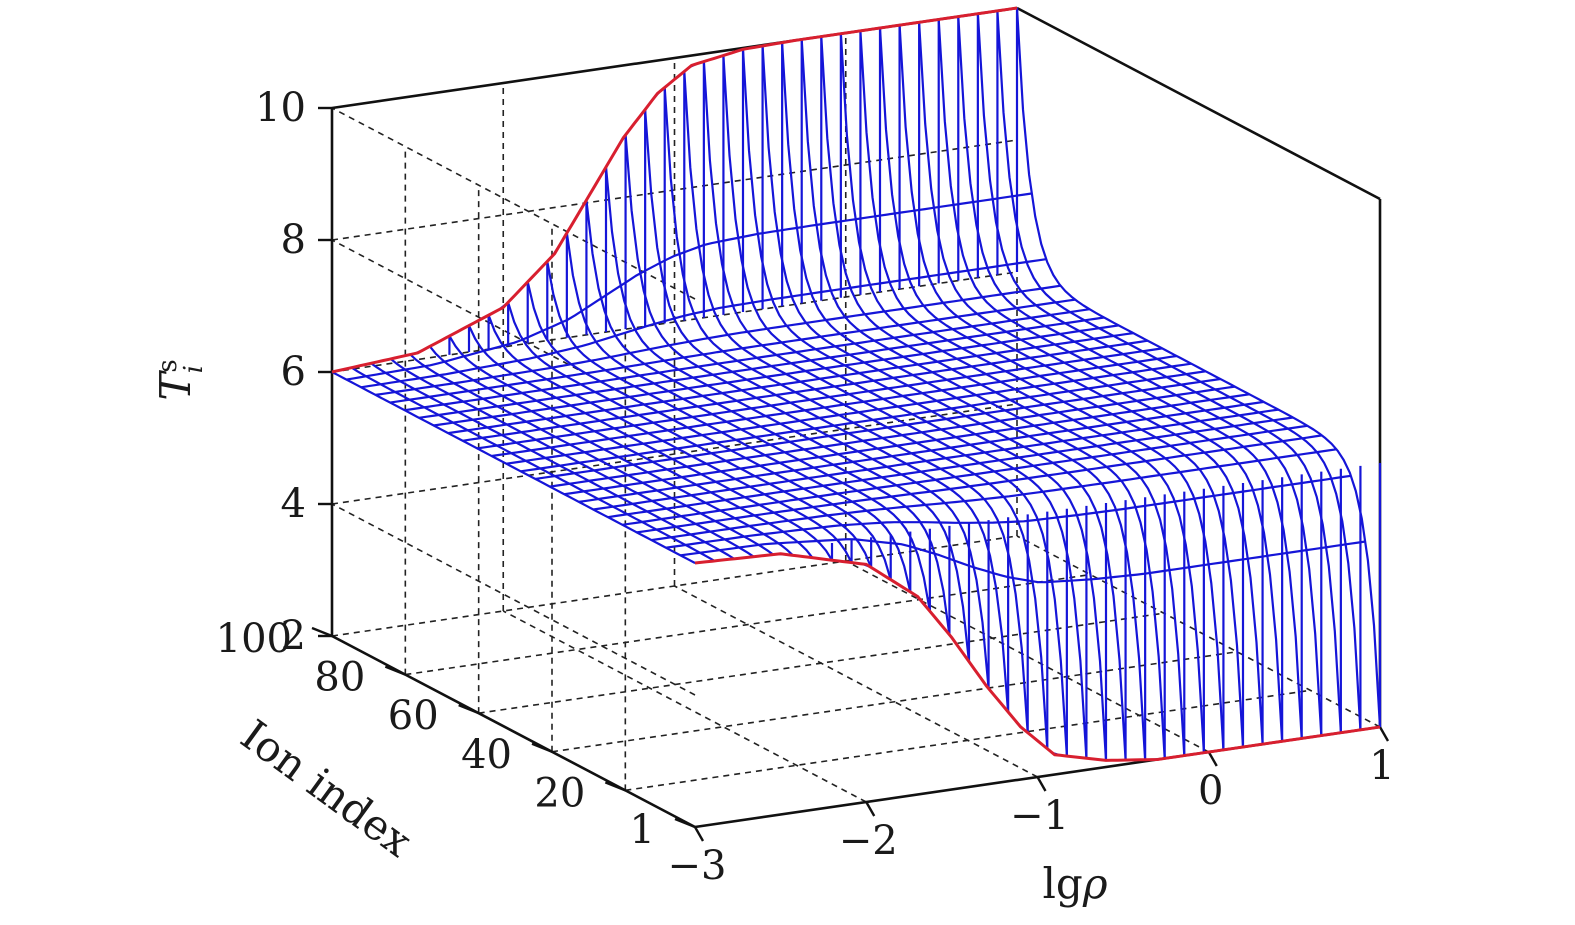  I want to click on z-tick-label: 8, so click(293, 240).